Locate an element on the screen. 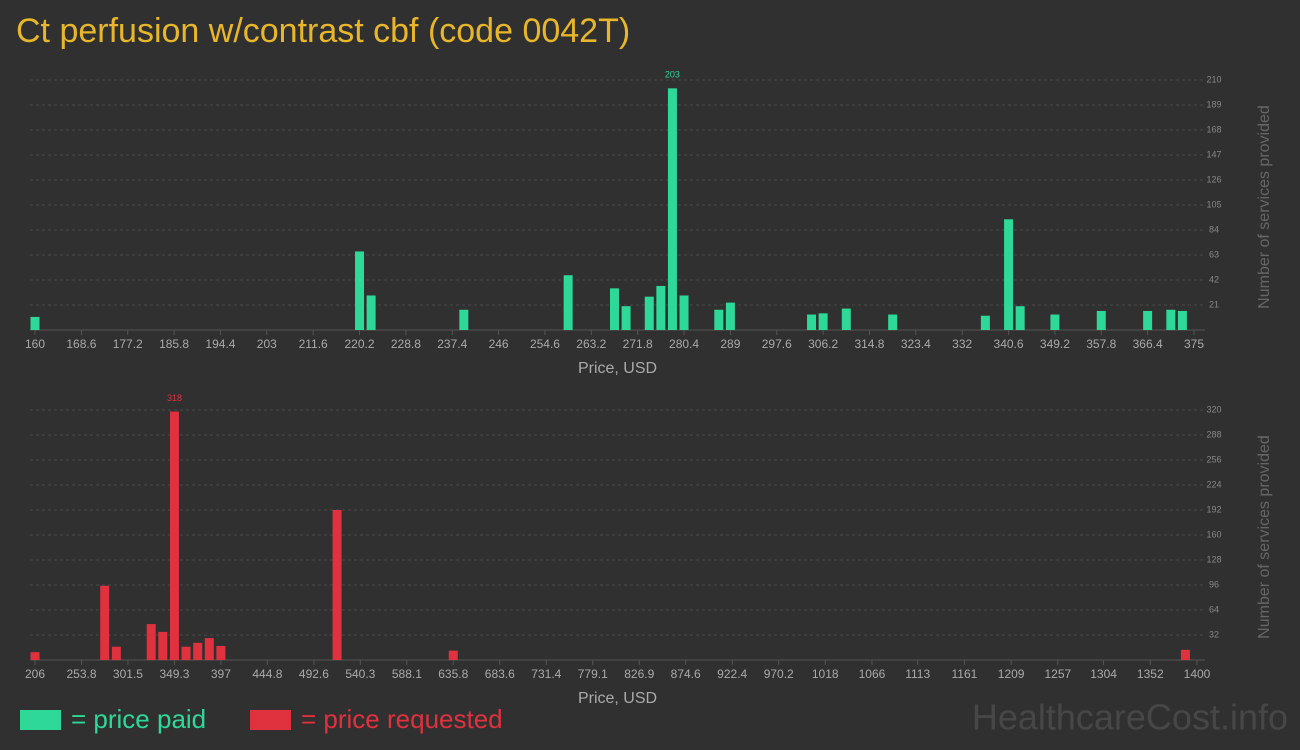 This screenshot has height=750, width=1300. x-tick-label: 314.8 is located at coordinates (869, 344).